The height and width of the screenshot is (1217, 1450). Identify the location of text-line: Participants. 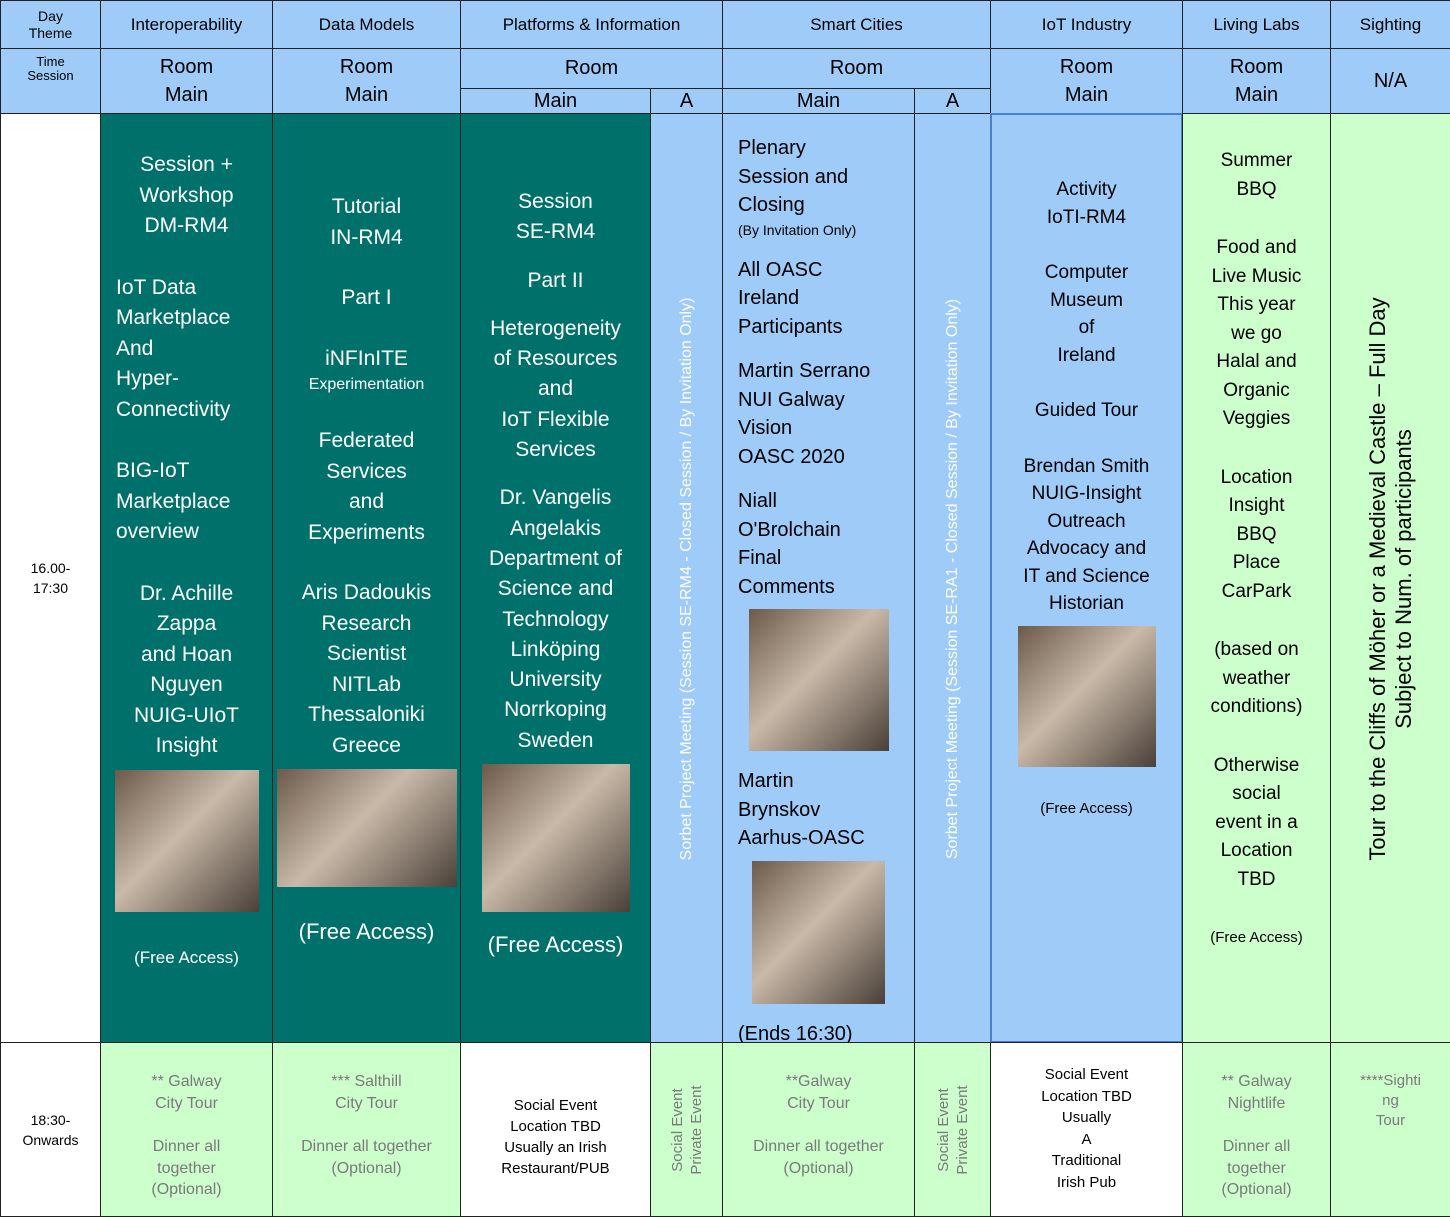
(790, 326).